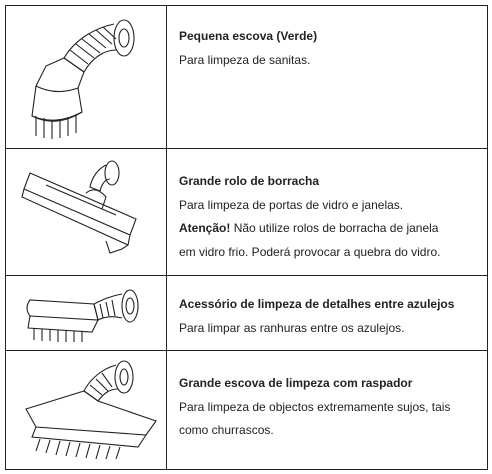 This screenshot has width=492, height=474. I want to click on large-brush-illustration, so click(91, 410).